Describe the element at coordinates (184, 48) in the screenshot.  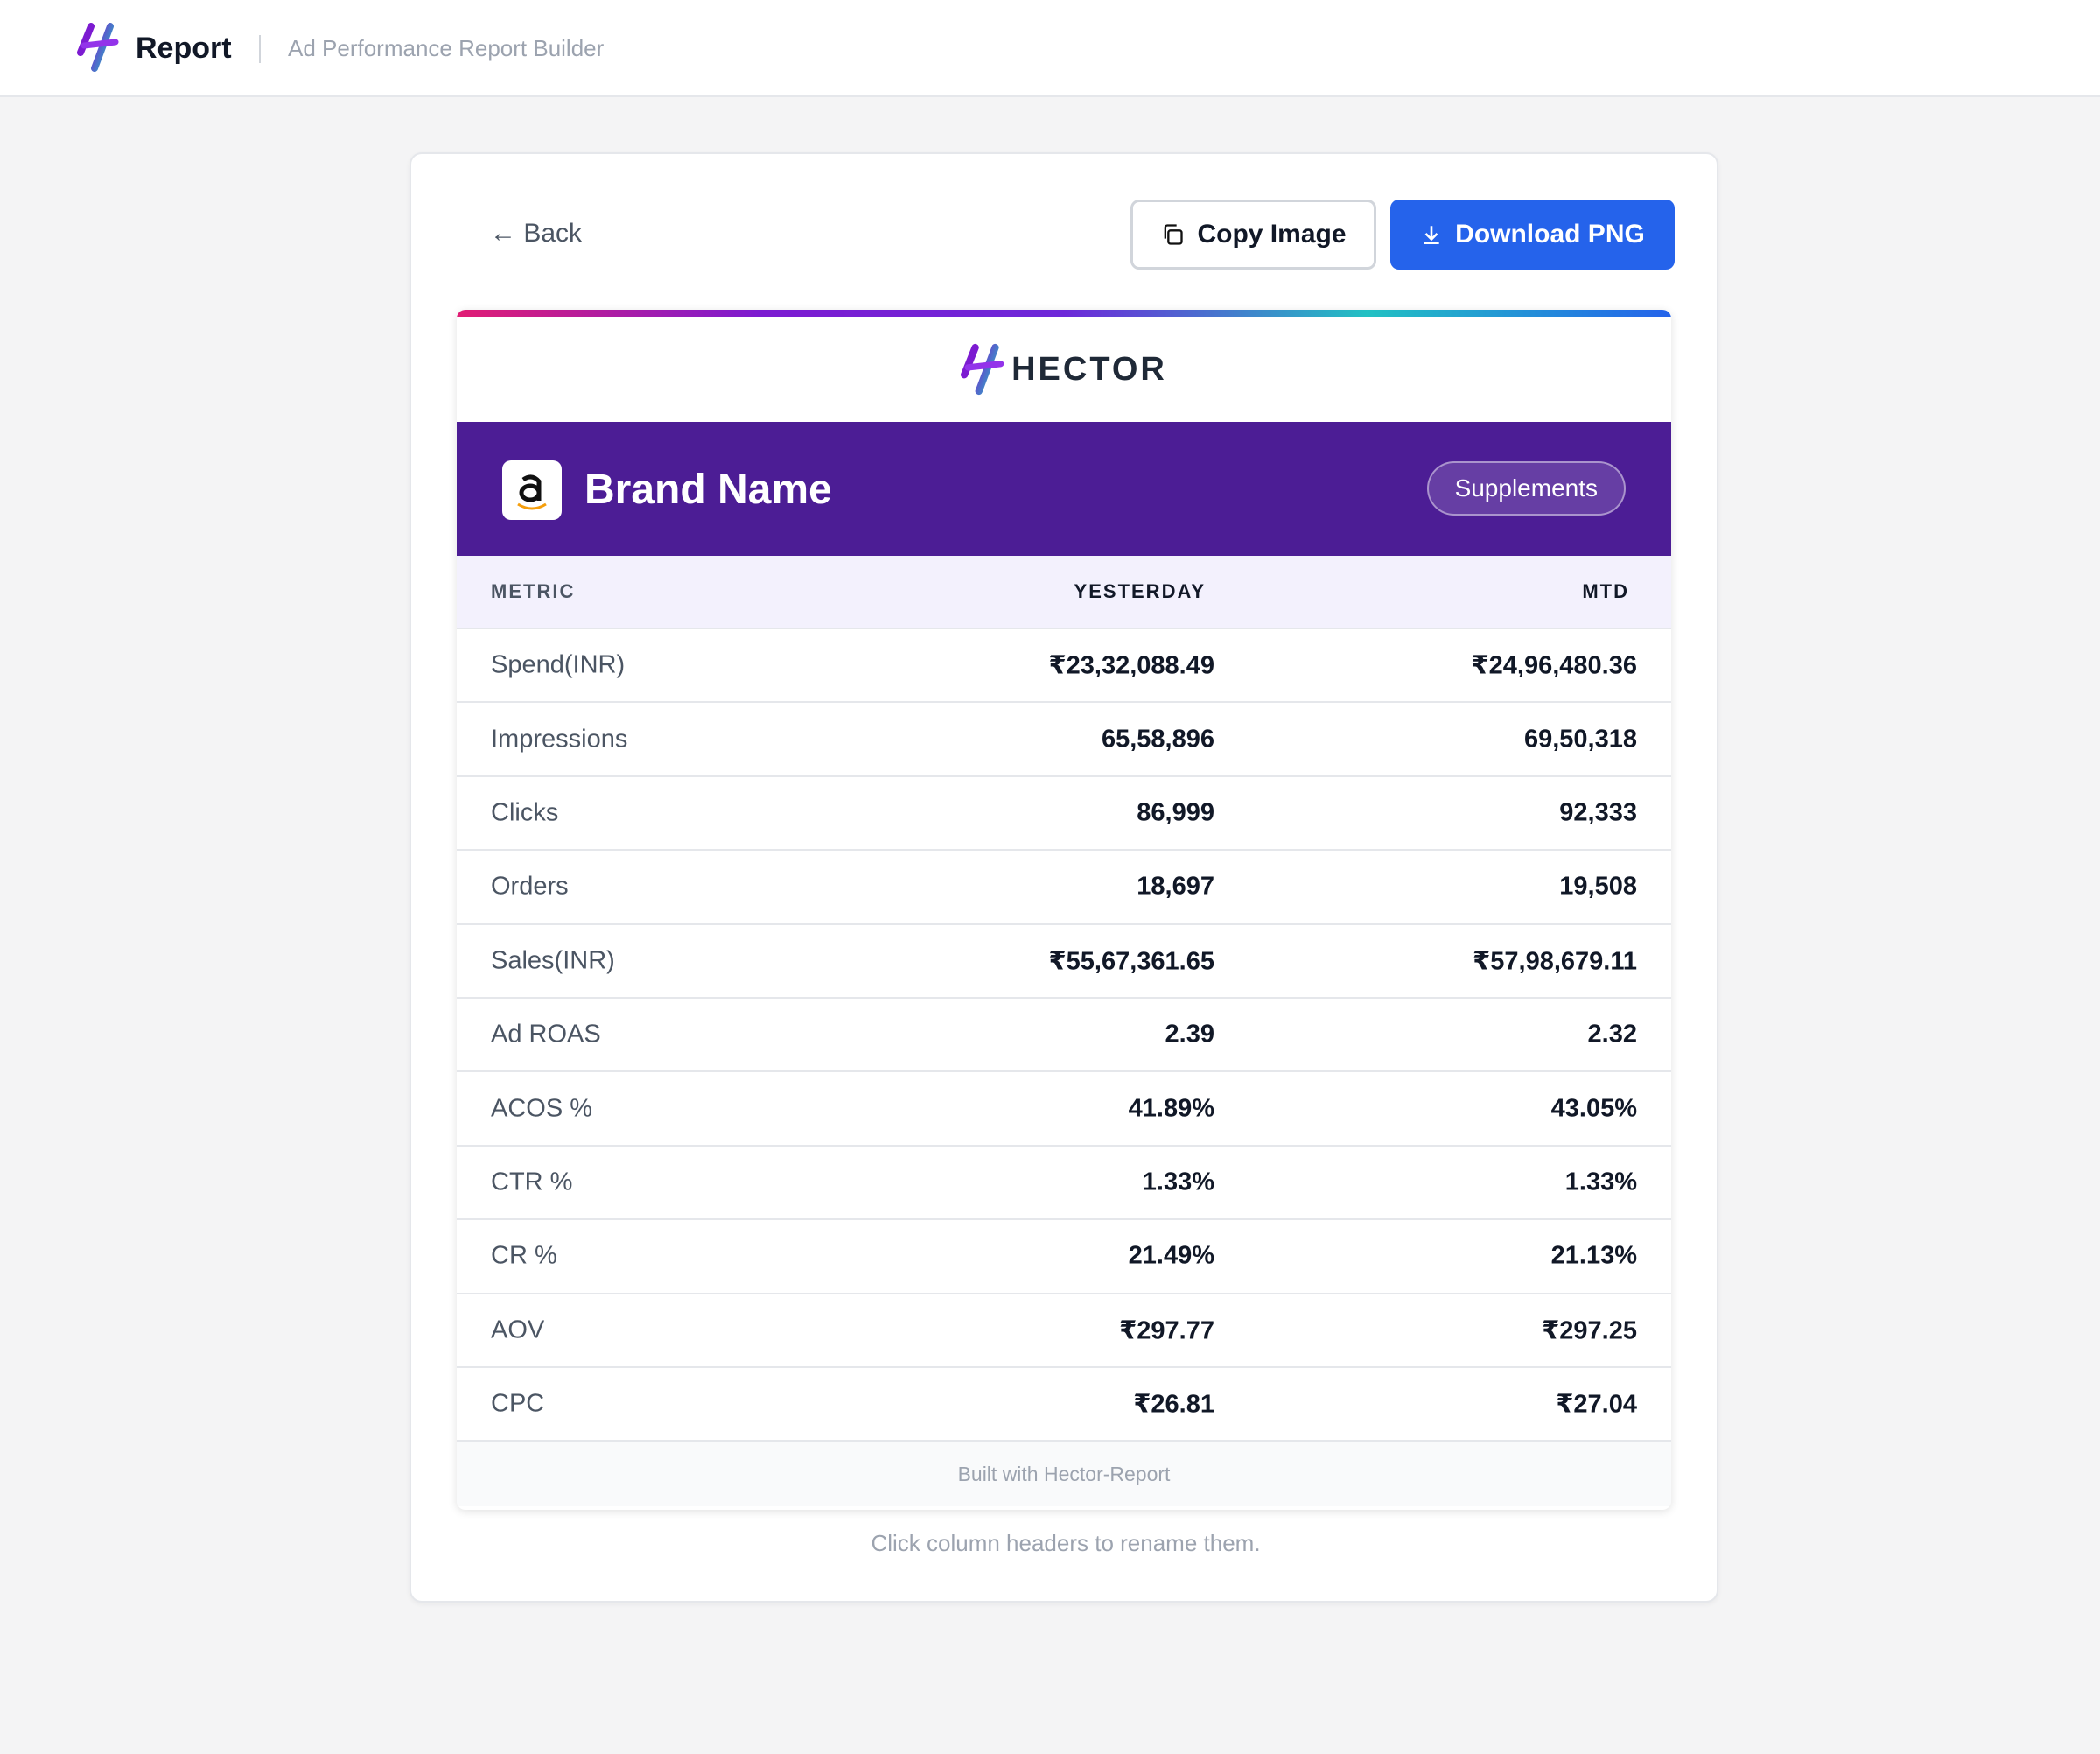
I see `app-title: Report` at that location.